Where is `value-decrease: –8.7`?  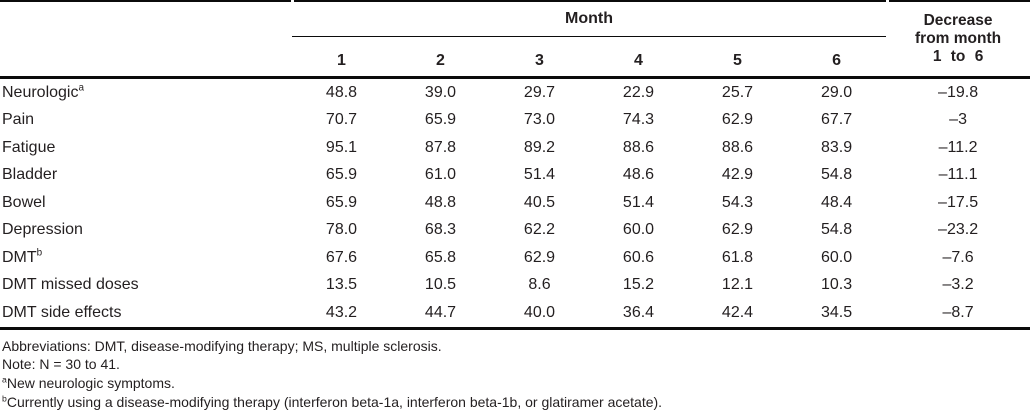 value-decrease: –8.7 is located at coordinates (958, 314).